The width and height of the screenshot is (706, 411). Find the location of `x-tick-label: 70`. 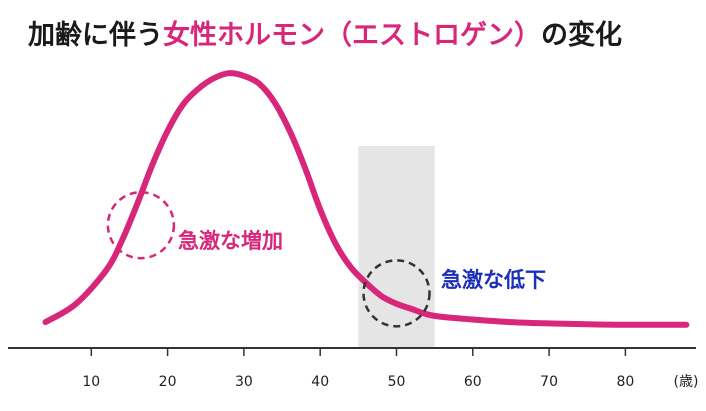

x-tick-label: 70 is located at coordinates (549, 382).